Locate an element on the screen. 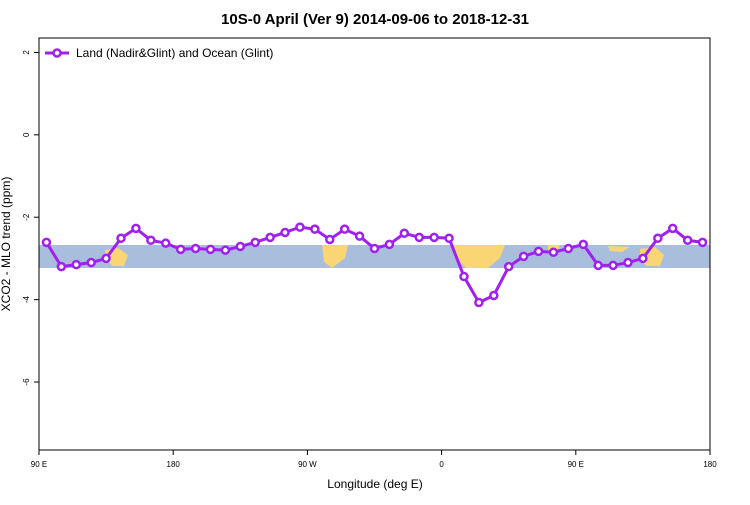 This screenshot has width=750, height=505. x-axis-label: Longitude (deg E) is located at coordinates (374, 484).